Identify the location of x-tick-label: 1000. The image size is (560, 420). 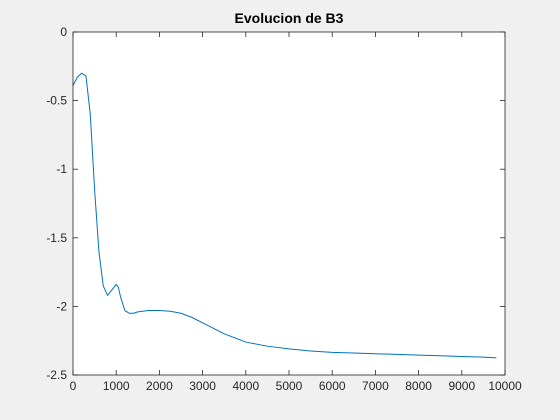
(116, 386).